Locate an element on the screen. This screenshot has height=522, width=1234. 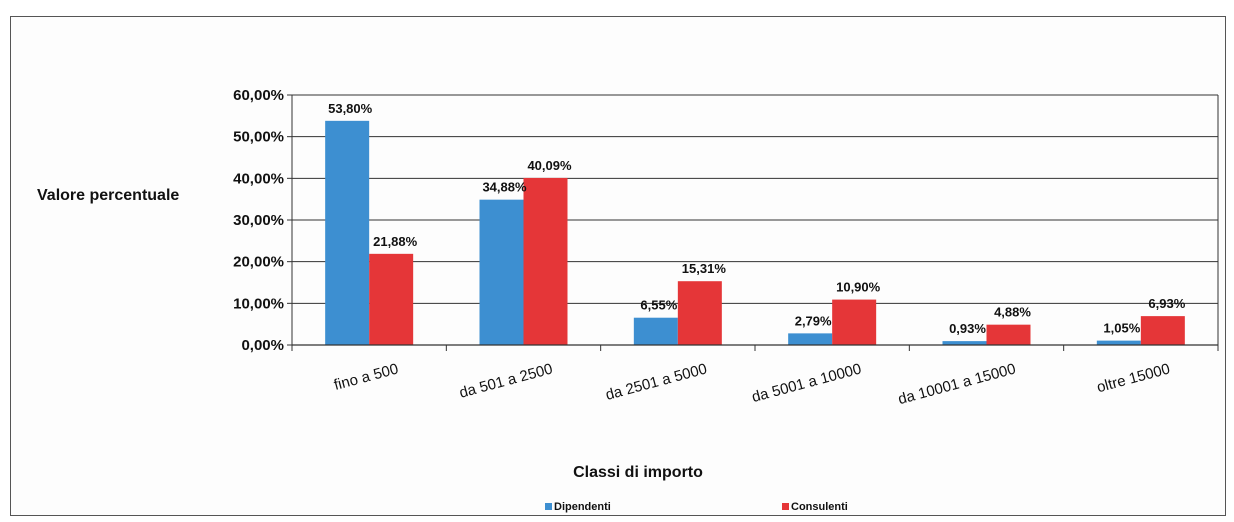
data-label-consulenti: 4,88% is located at coordinates (1012, 312).